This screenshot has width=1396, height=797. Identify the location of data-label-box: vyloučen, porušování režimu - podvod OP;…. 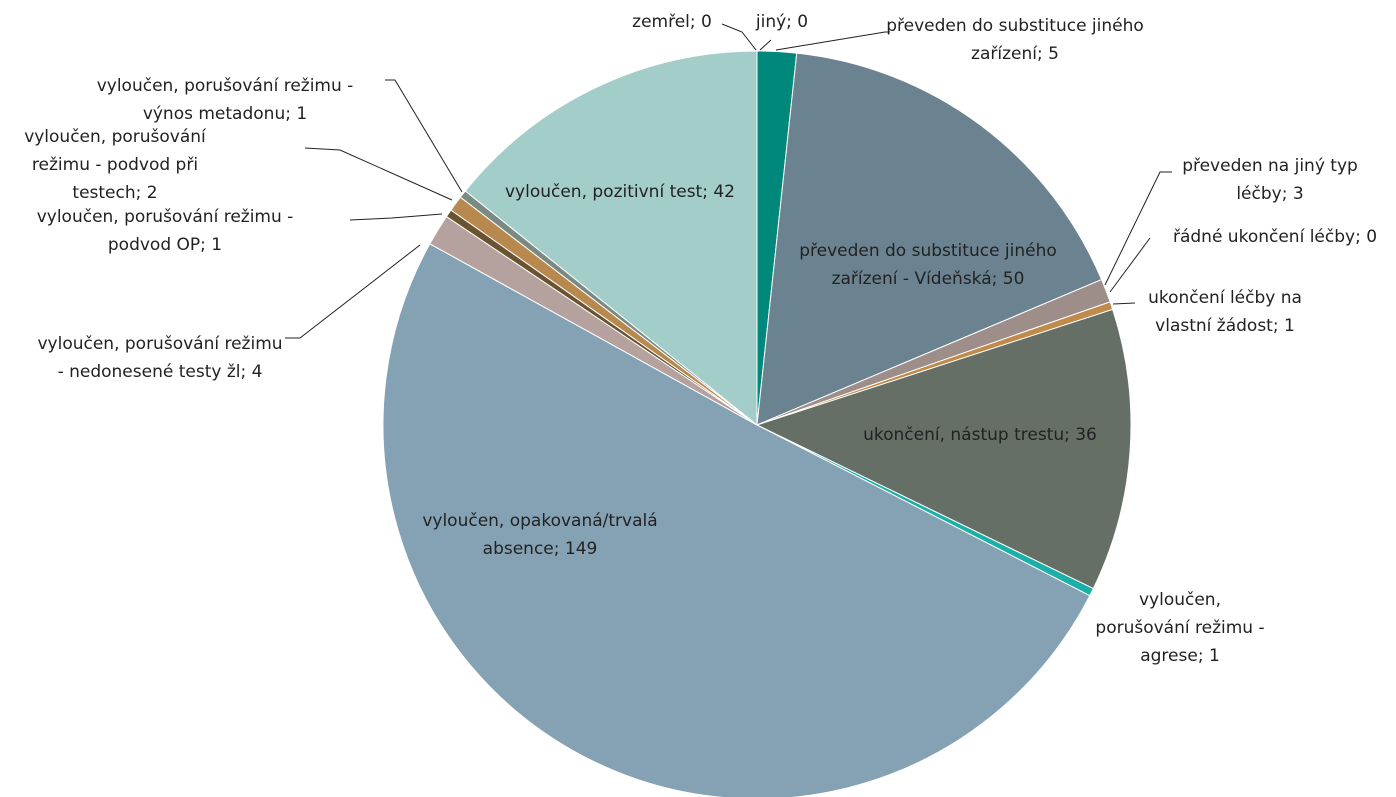
(165, 231).